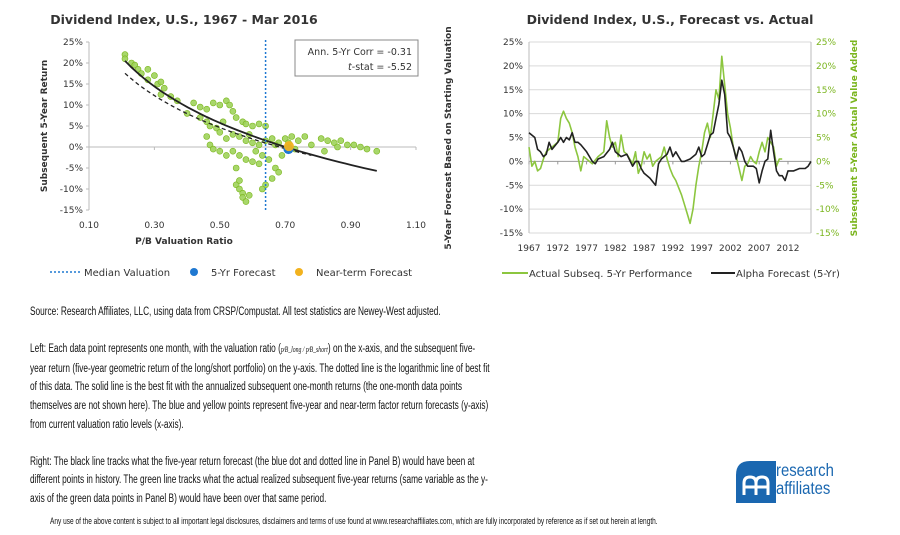 The image size is (900, 535). Describe the element at coordinates (288, 146) in the screenshot. I see `near-term-forecast-point` at that location.